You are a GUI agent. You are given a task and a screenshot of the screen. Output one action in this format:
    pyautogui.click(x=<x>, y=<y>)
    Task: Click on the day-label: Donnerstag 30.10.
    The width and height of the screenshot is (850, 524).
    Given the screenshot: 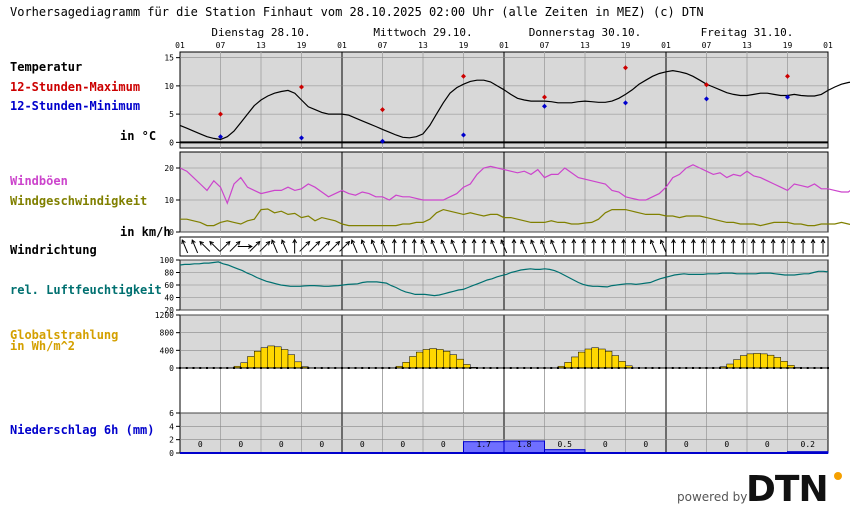 What is the action you would take?
    pyautogui.click(x=585, y=32)
    